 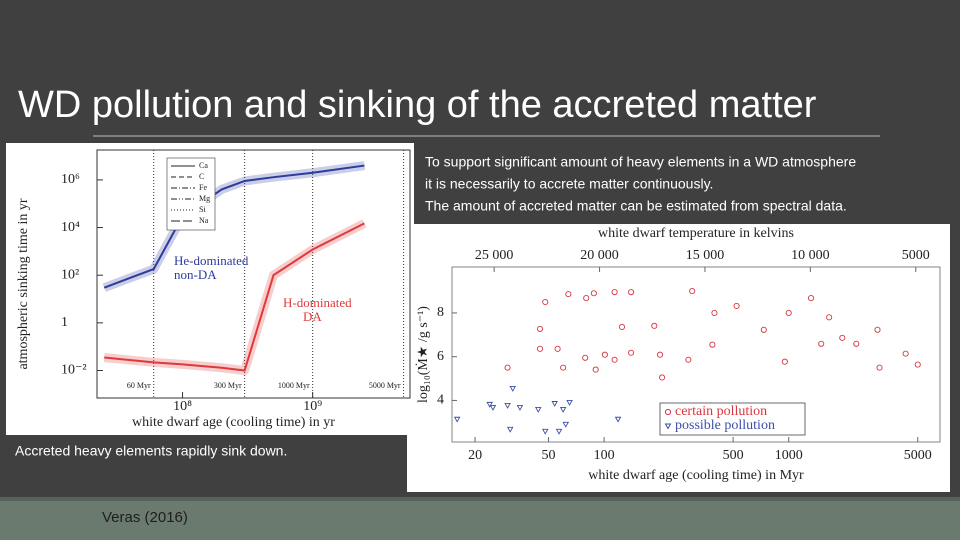 I want to click on footer-strip, so click(x=480, y=499).